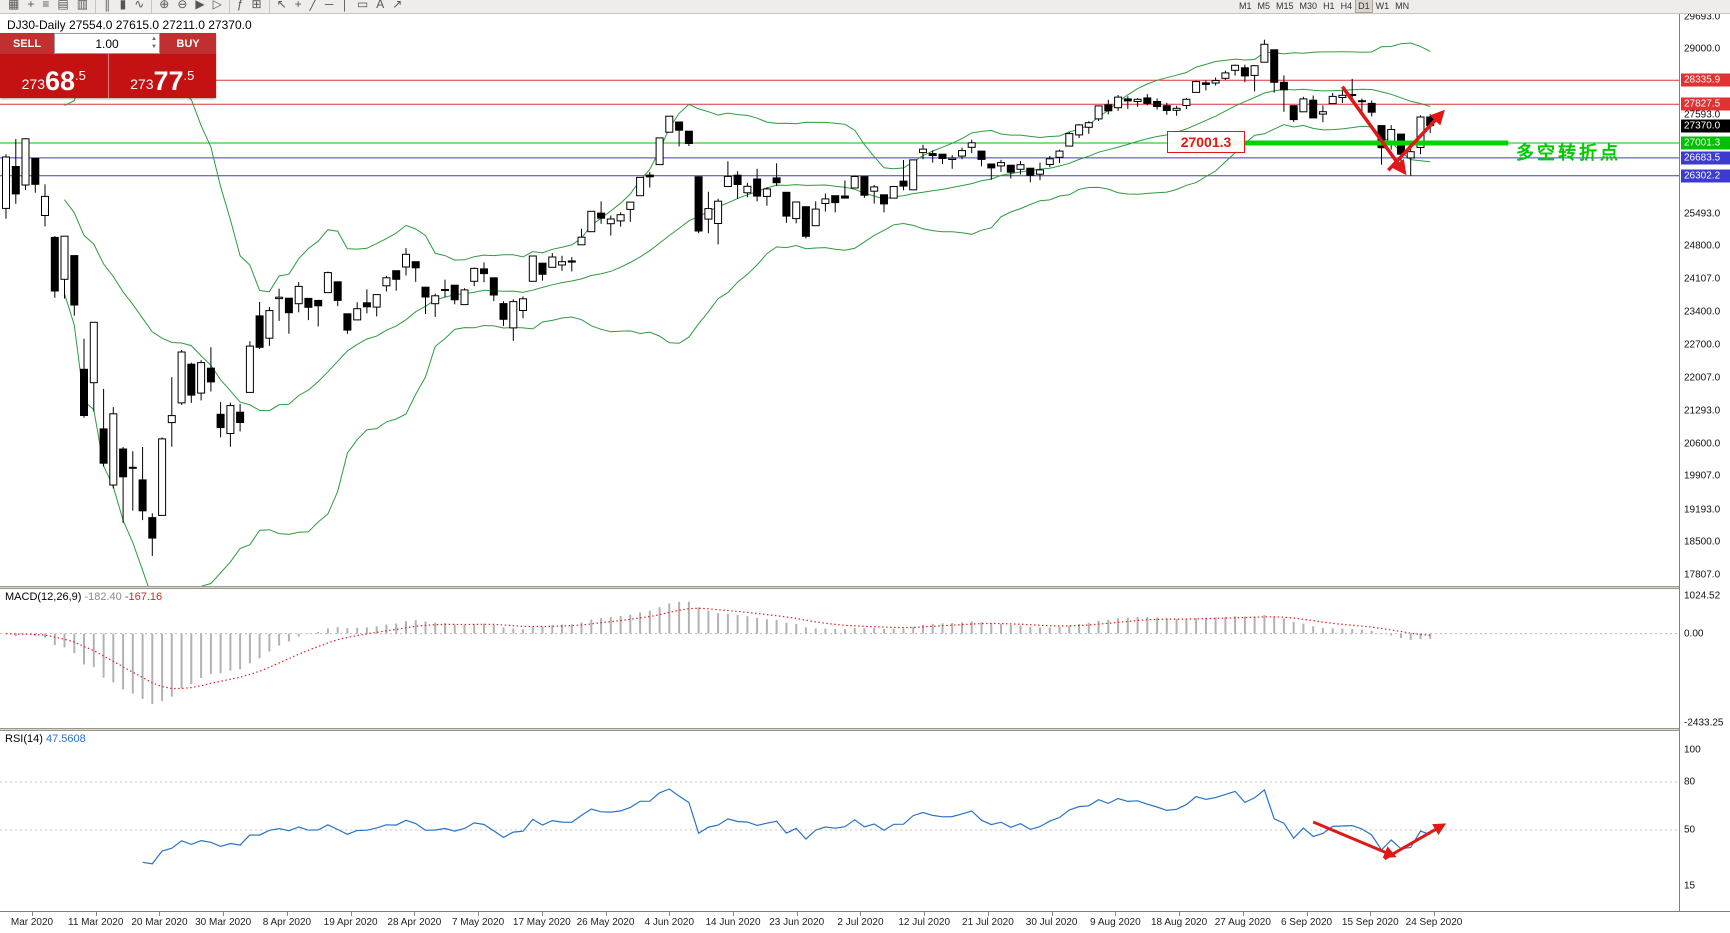  Describe the element at coordinates (380, 5) in the screenshot. I see `text-label-icon: A` at that location.